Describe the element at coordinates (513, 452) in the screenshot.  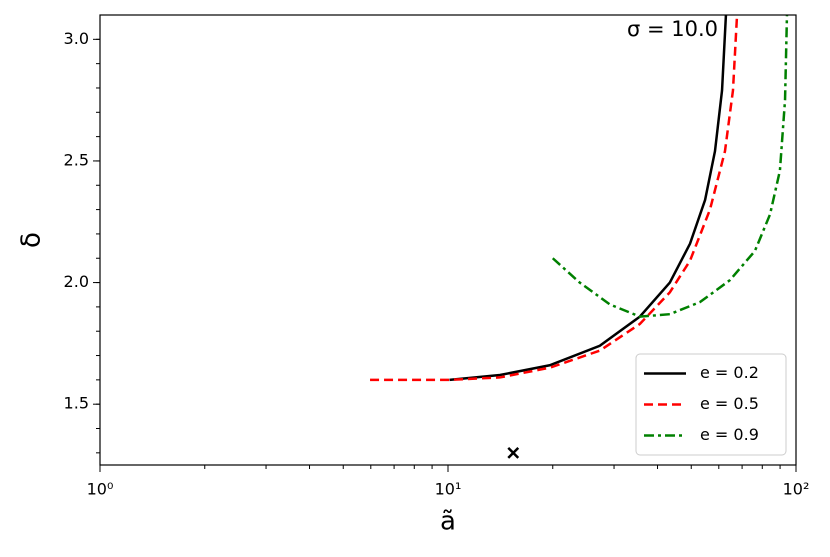
I see `marker-point` at that location.